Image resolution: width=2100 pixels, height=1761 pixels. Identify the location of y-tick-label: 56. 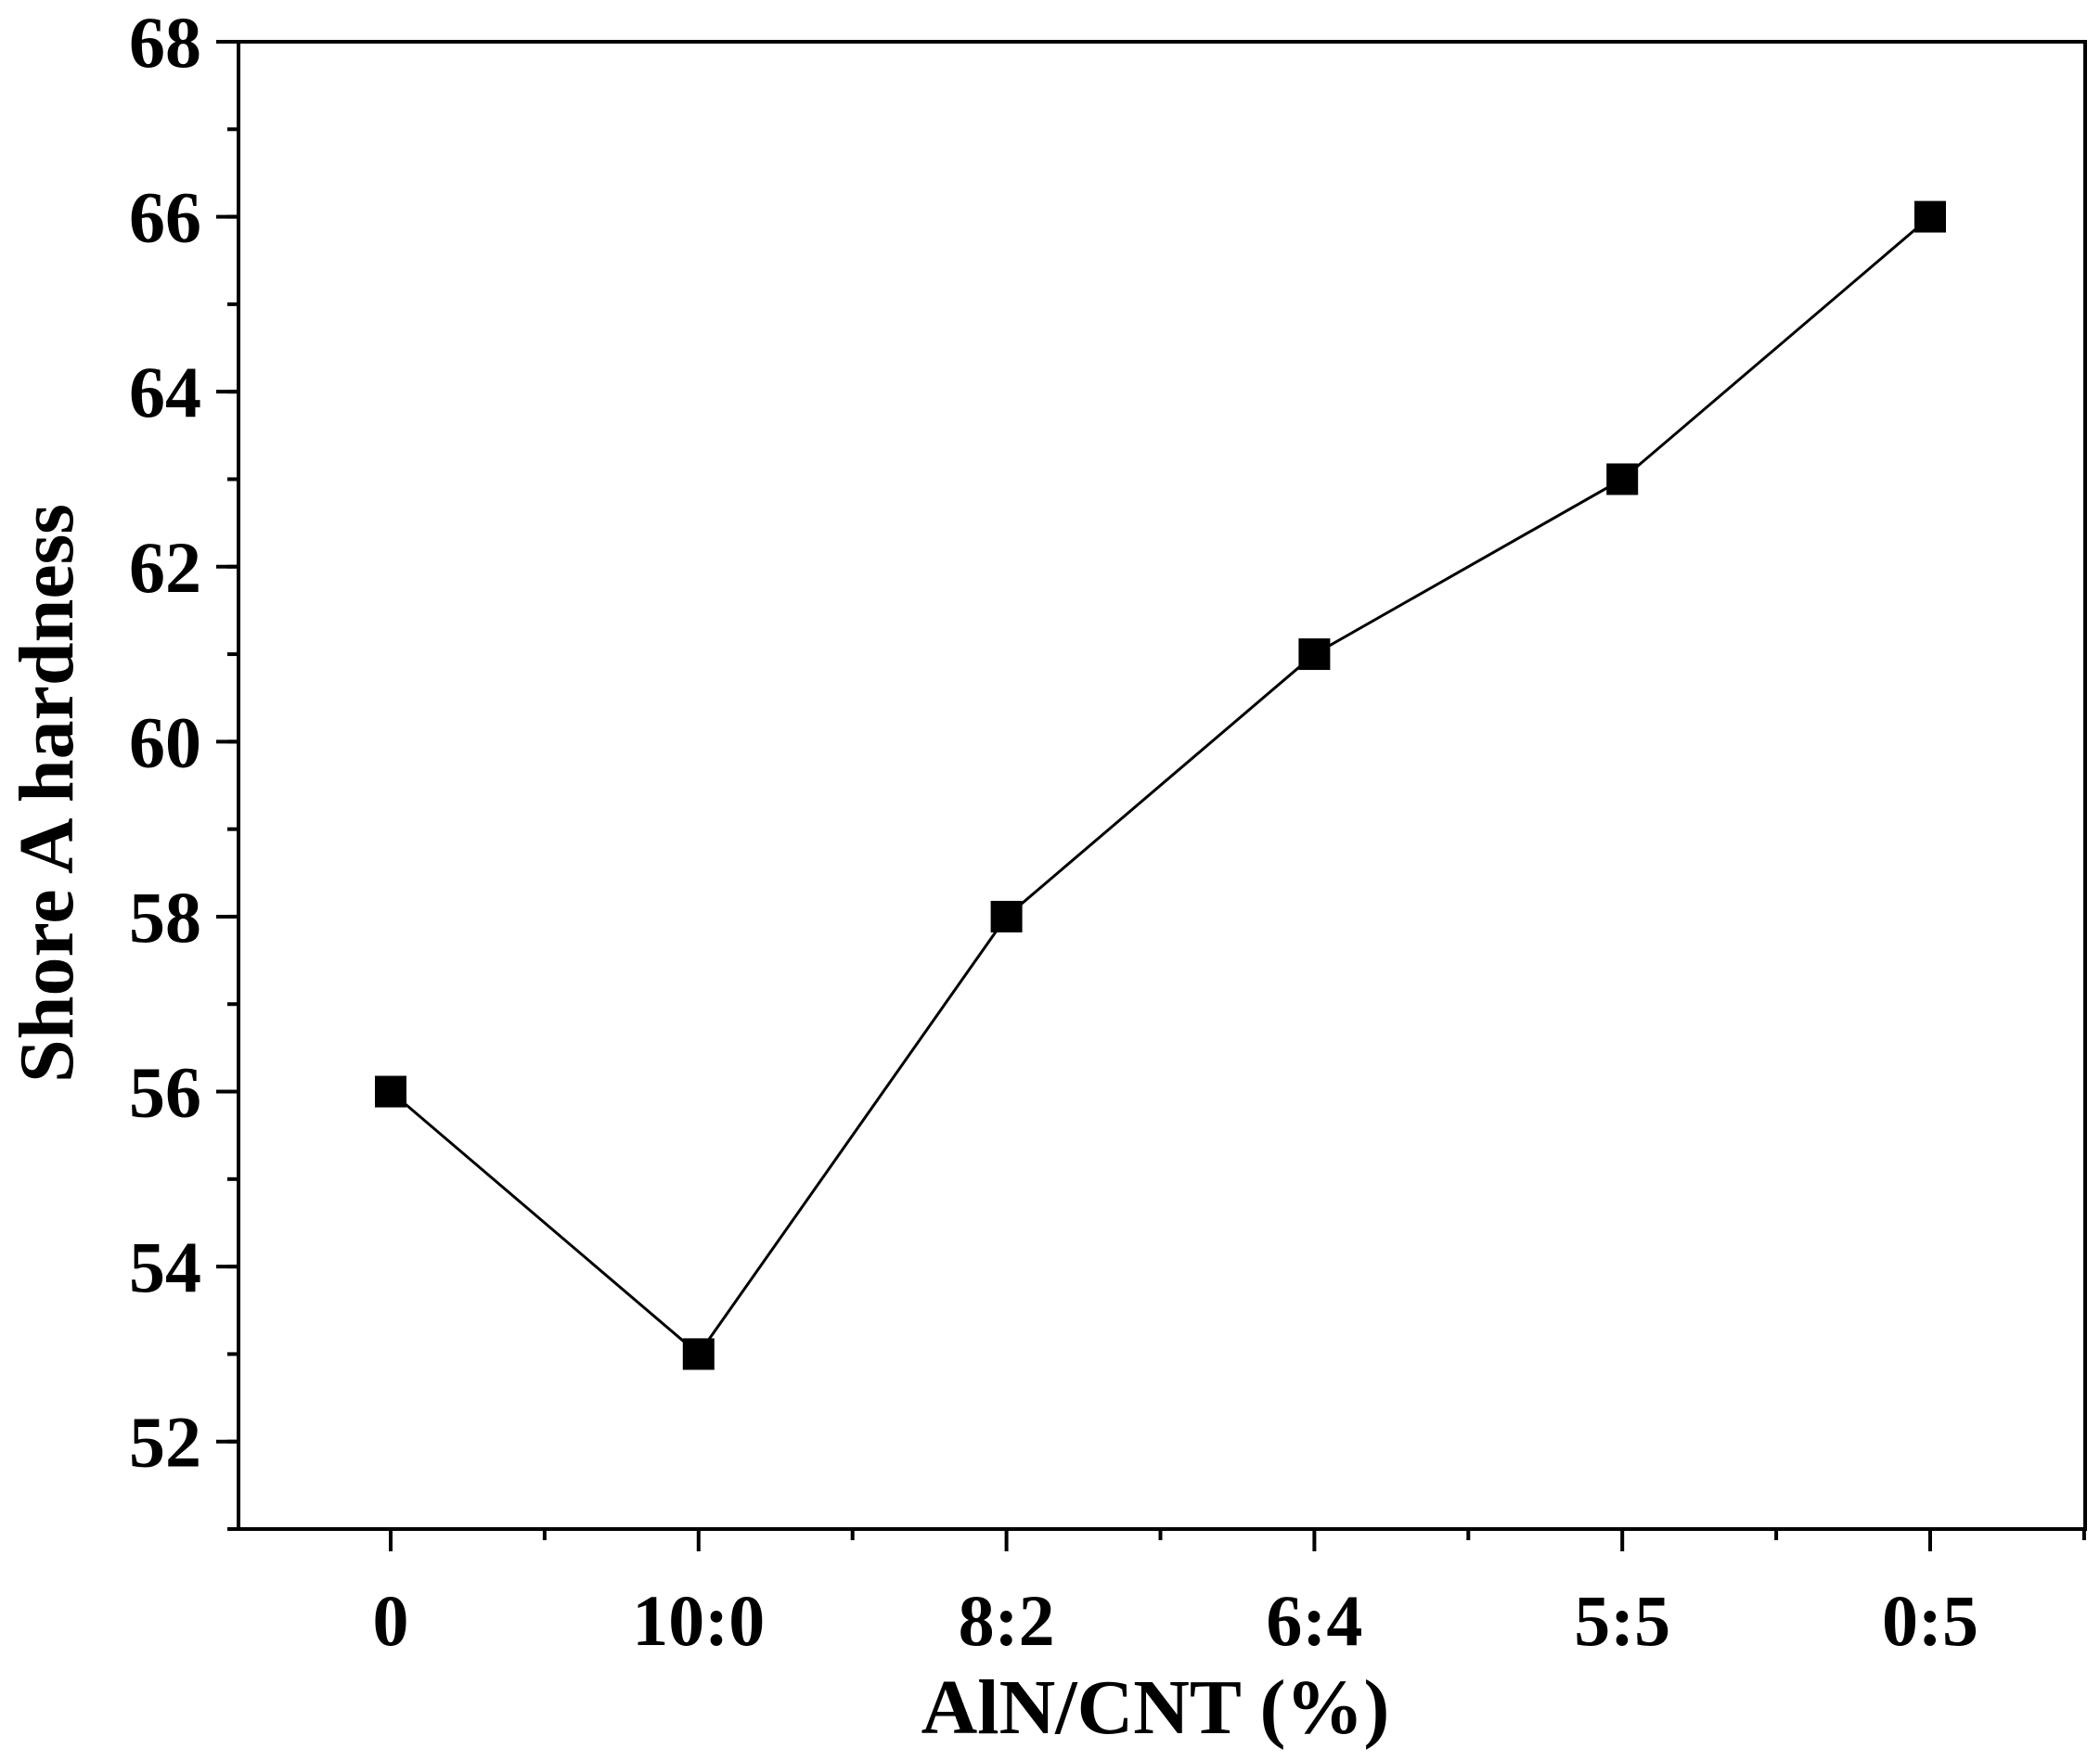
(165, 1092).